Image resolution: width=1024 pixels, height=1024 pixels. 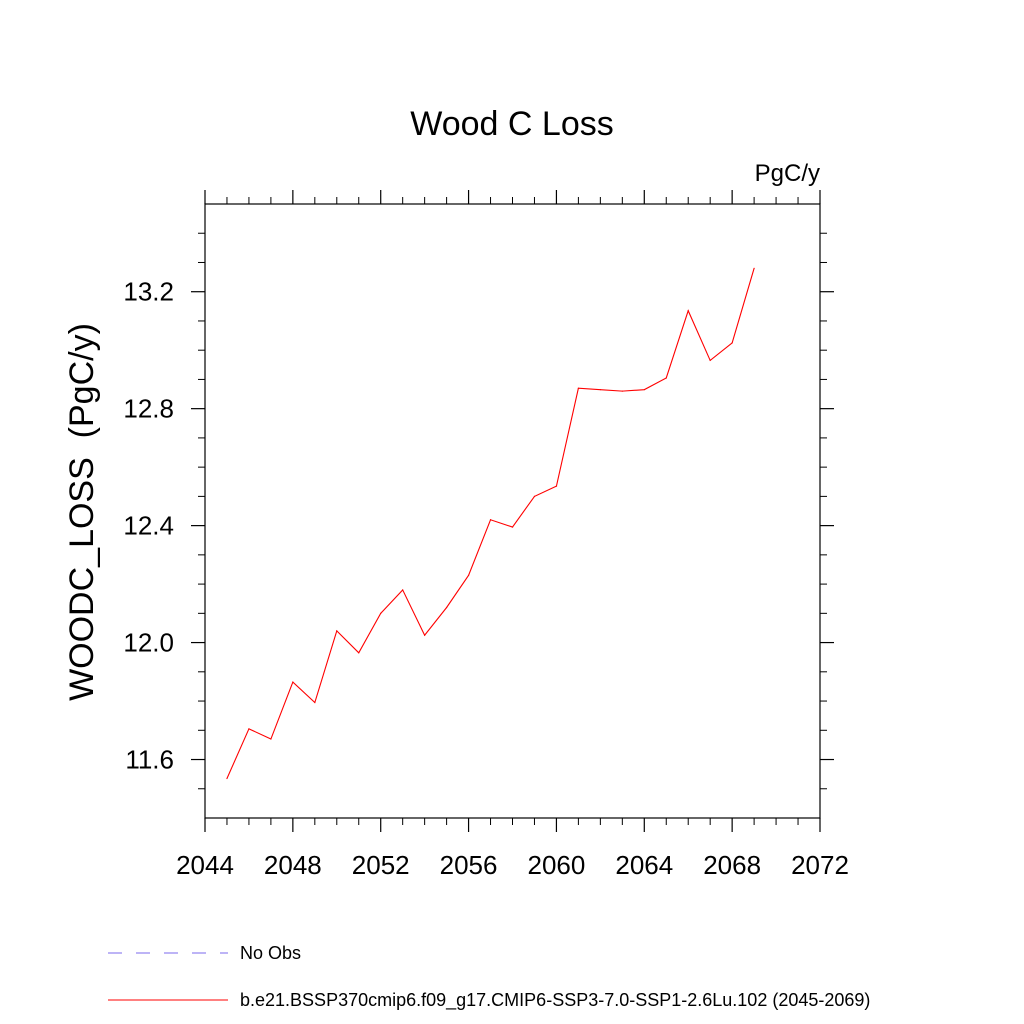 What do you see at coordinates (644, 865) in the screenshot?
I see `x-tick-label: 2064` at bounding box center [644, 865].